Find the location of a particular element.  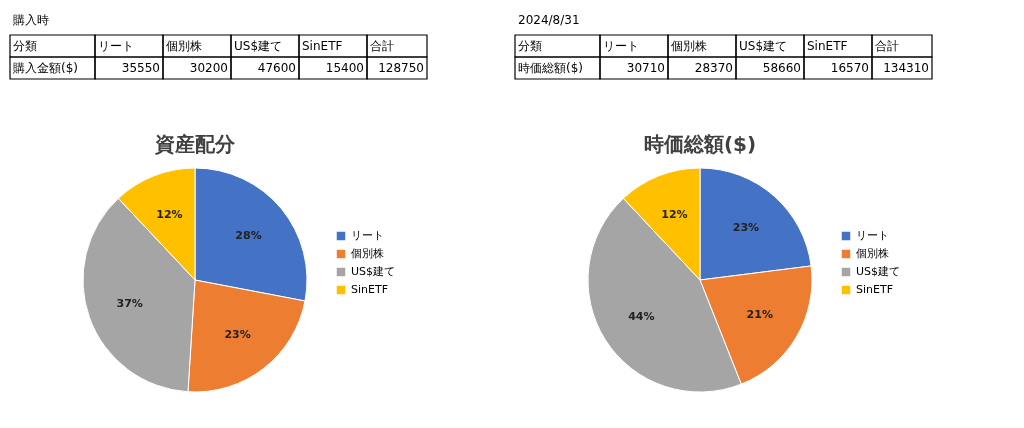

text: 134310 is located at coordinates (906, 68).